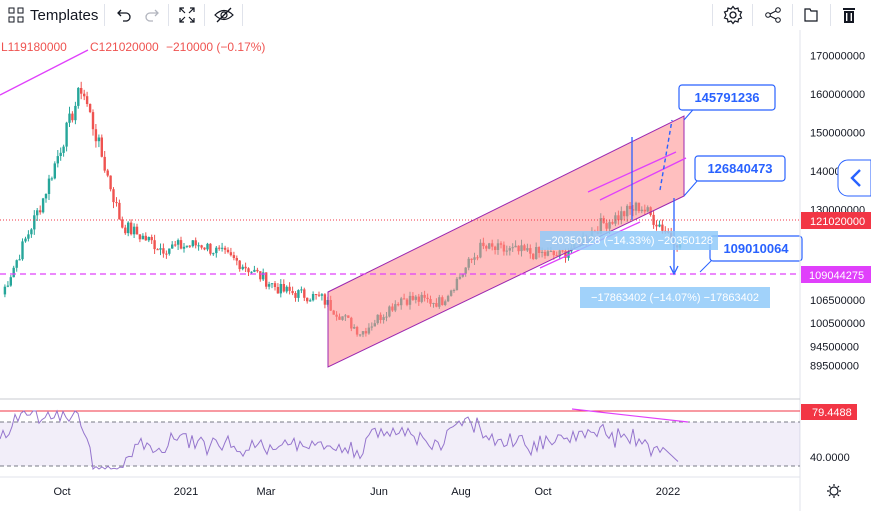  I want to click on price-tick-label: 100500000, so click(837, 324).